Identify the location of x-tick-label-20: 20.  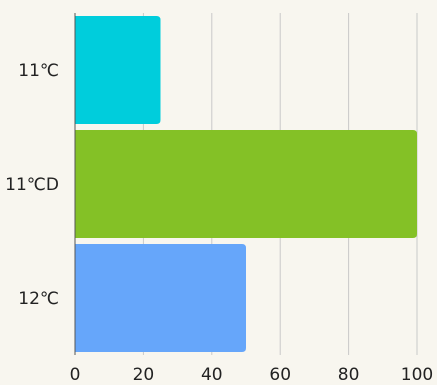
(144, 375).